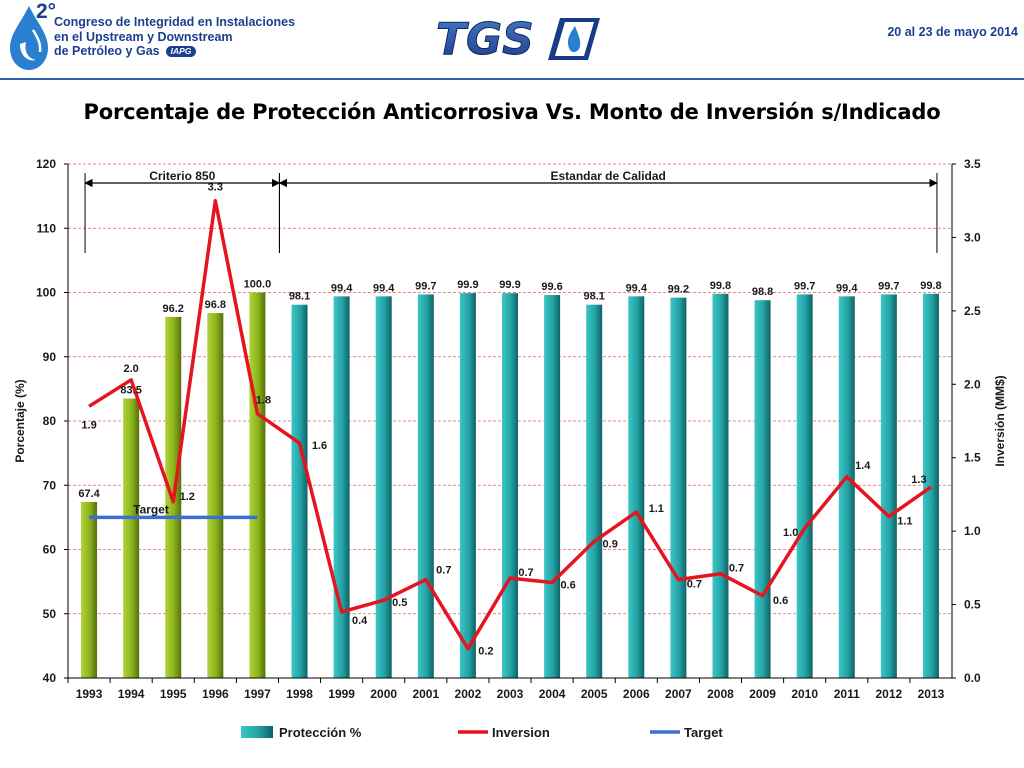  Describe the element at coordinates (551, 287) in the screenshot. I see `bar-label-2004: 99.6` at that location.